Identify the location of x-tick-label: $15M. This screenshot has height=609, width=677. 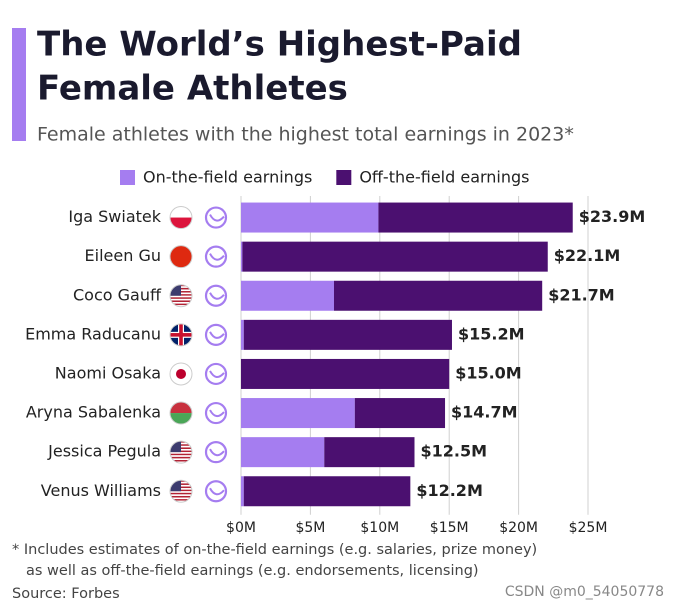
(449, 528).